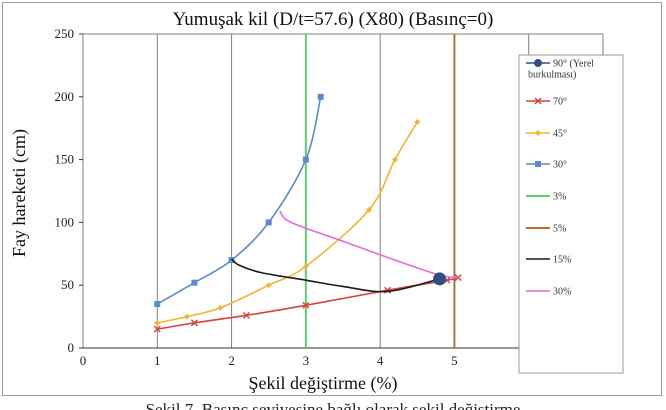  Describe the element at coordinates (559, 197) in the screenshot. I see `legend-3-label: 3%` at that location.